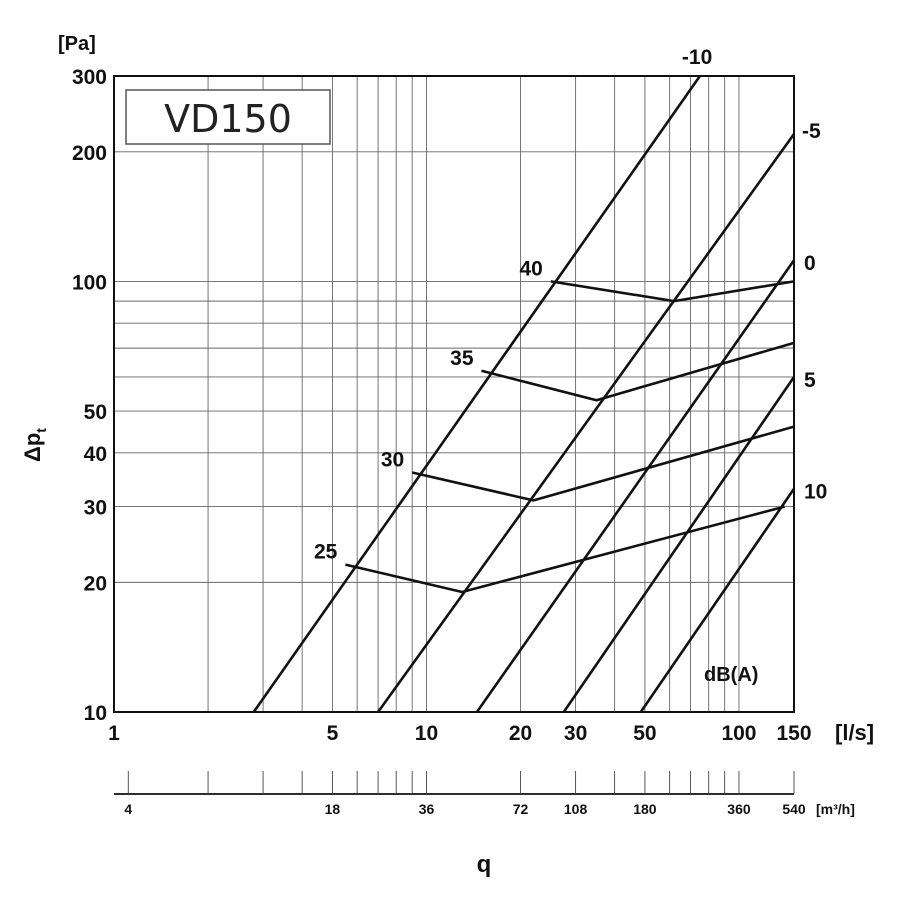  Describe the element at coordinates (89, 77) in the screenshot. I see `y-tick-label: 300` at that location.